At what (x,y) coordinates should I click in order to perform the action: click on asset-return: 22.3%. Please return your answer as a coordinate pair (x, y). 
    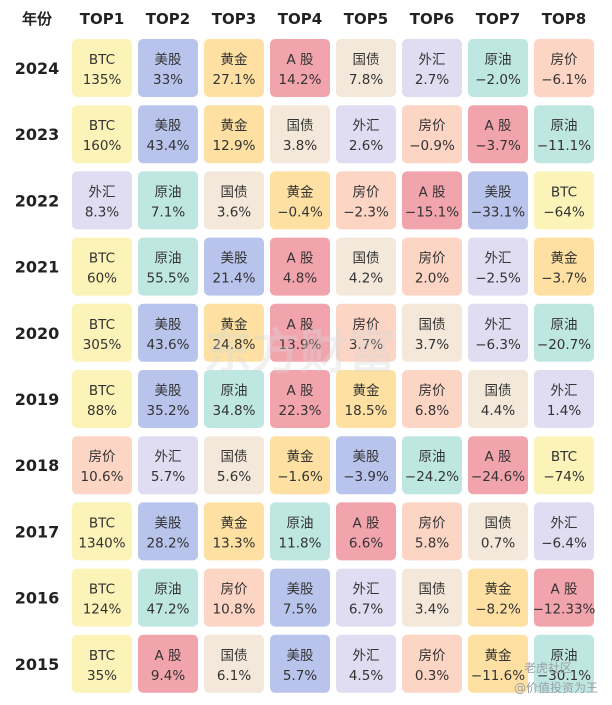
    Looking at the image, I should click on (300, 411).